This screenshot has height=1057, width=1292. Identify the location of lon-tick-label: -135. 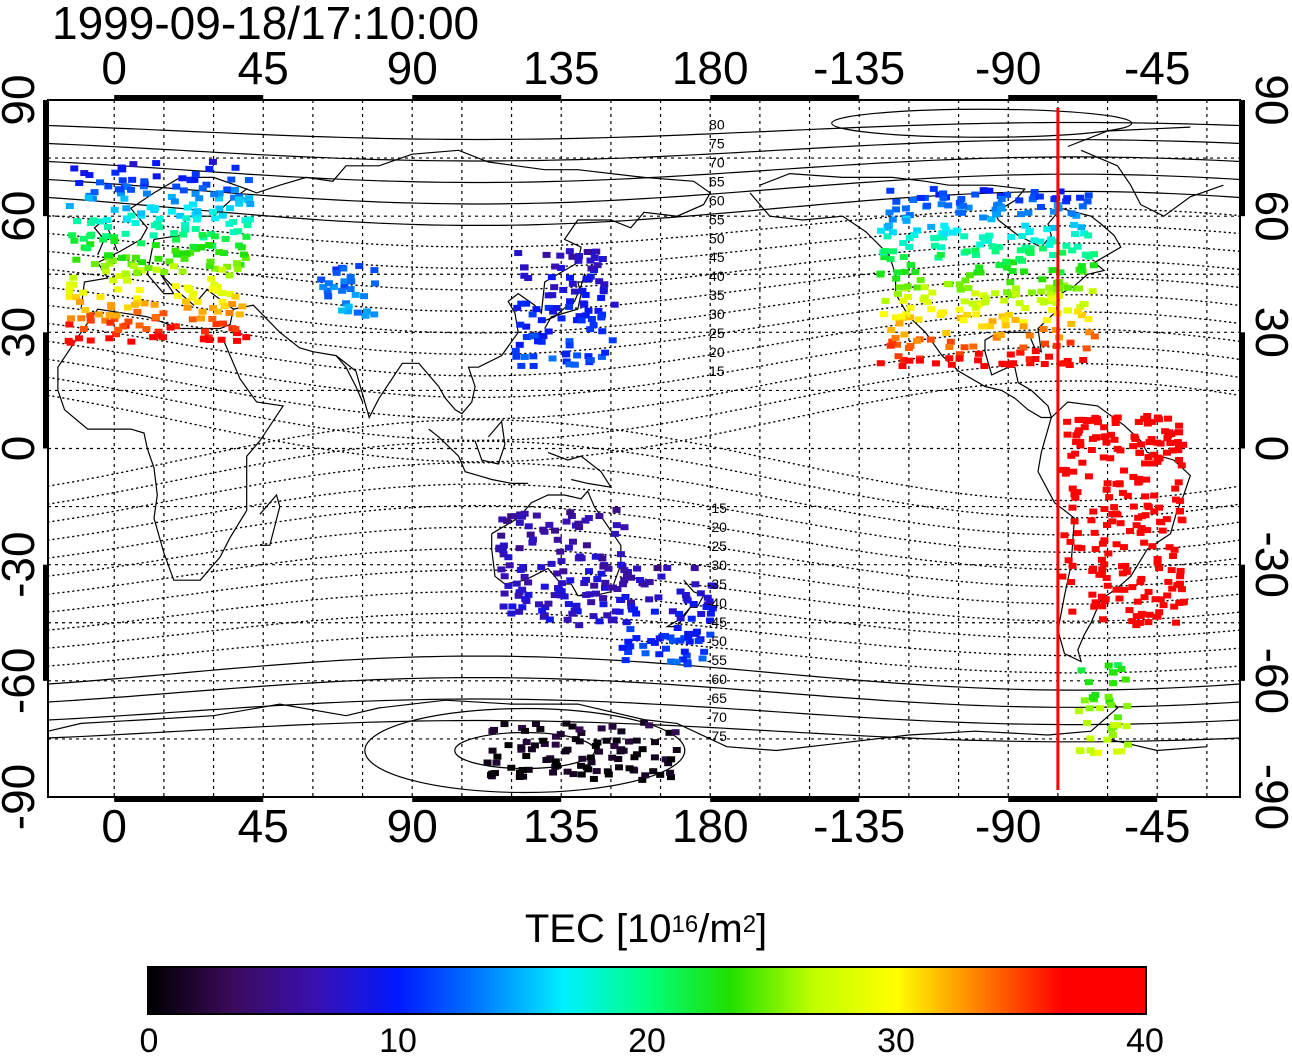
(859, 826).